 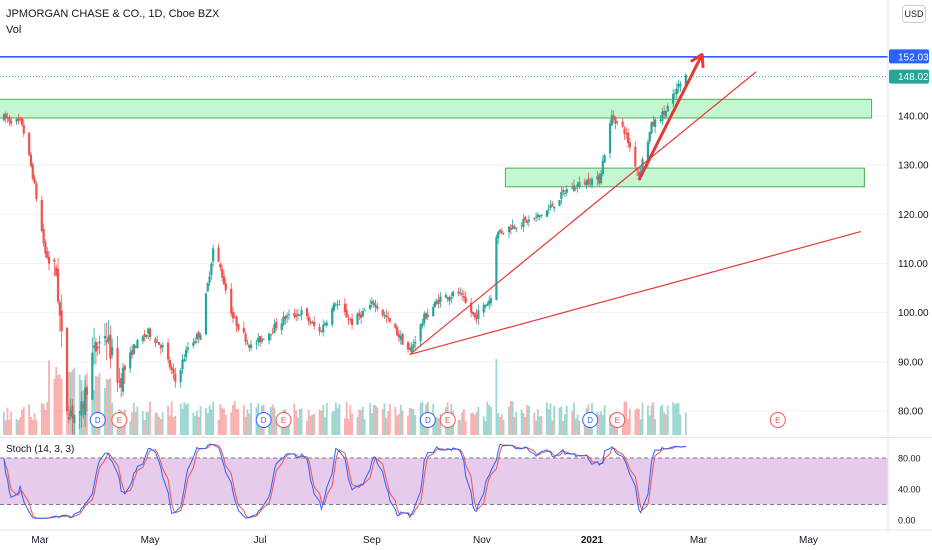 I want to click on shallow-trend-line, so click(x=635, y=293).